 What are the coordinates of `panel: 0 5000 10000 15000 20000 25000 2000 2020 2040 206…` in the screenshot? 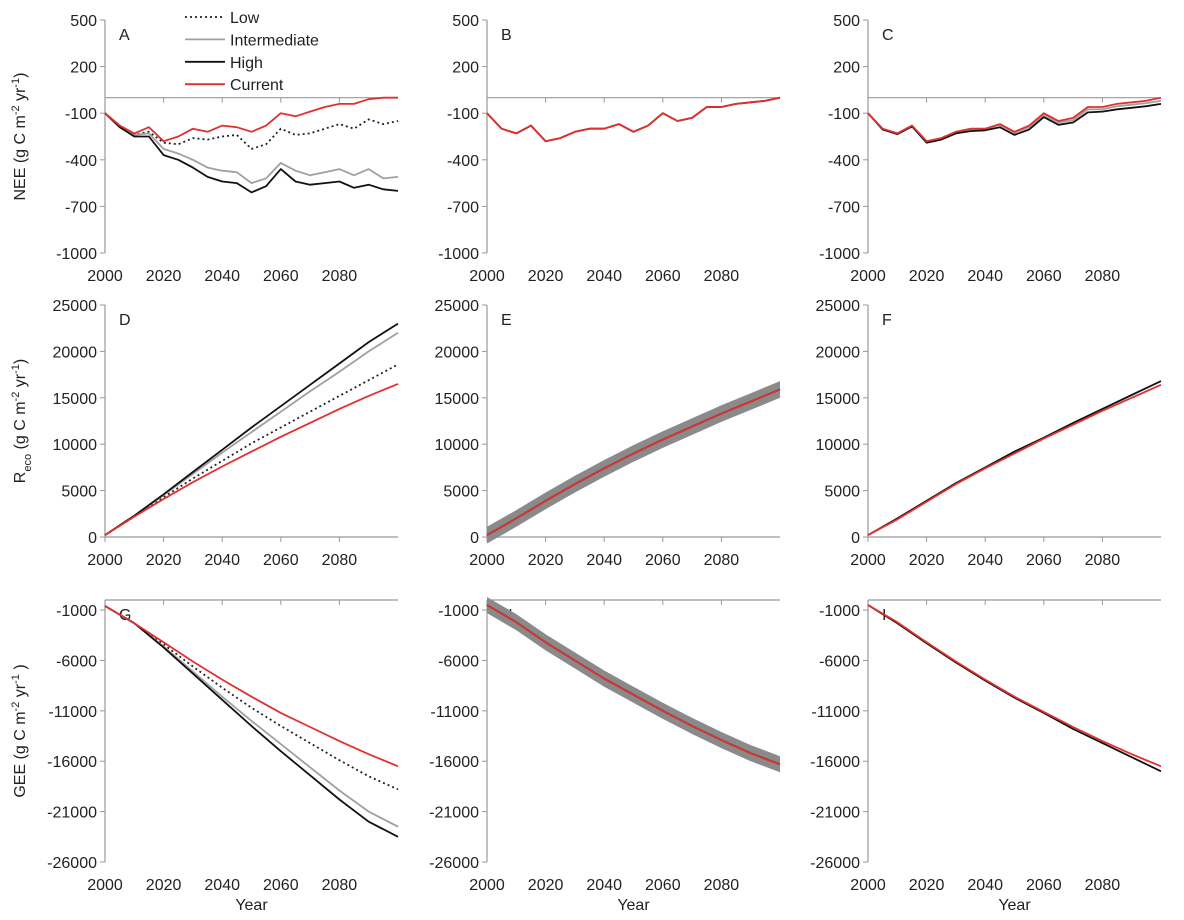 It's located at (204, 433).